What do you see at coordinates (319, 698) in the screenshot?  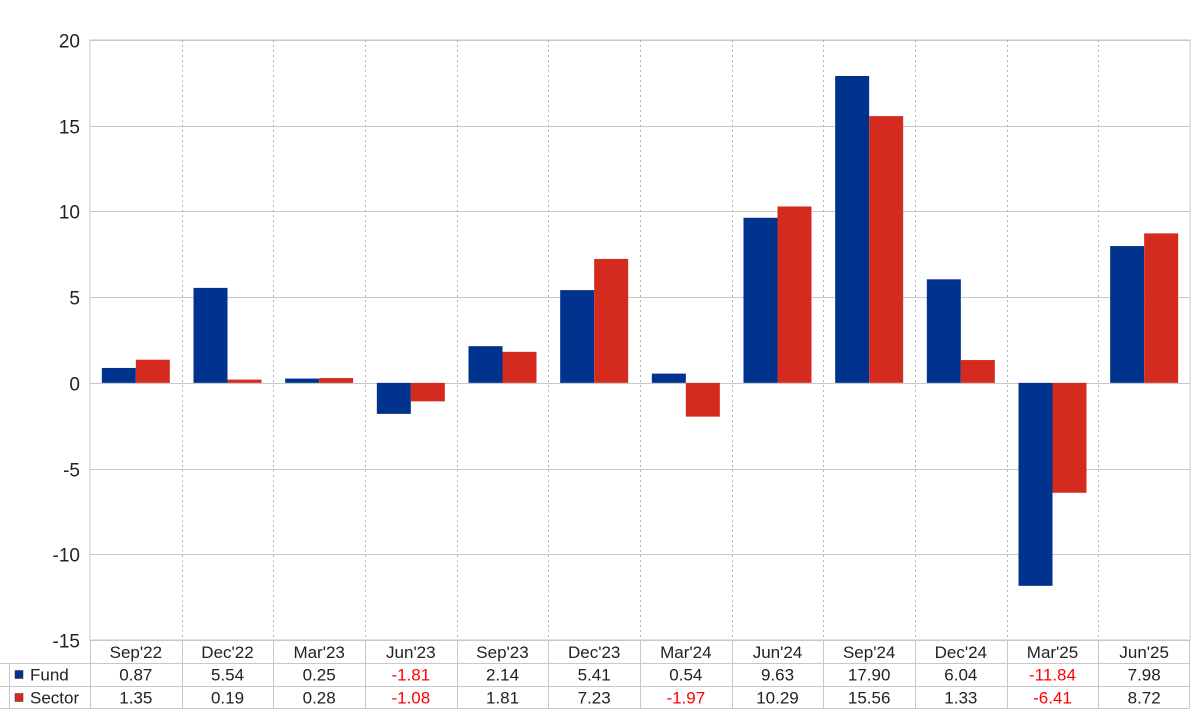 I see `data-label-sector: 0.28` at bounding box center [319, 698].